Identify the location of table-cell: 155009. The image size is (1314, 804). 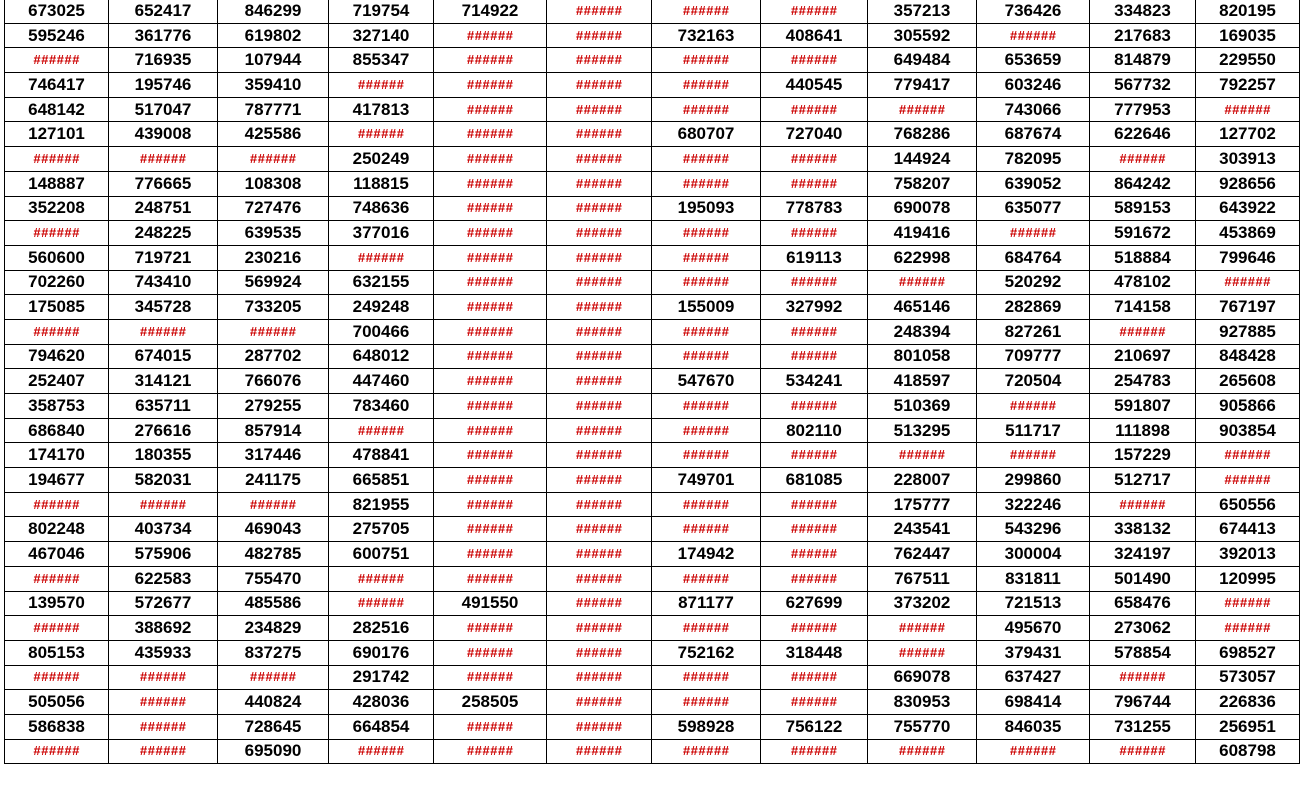
(706, 307).